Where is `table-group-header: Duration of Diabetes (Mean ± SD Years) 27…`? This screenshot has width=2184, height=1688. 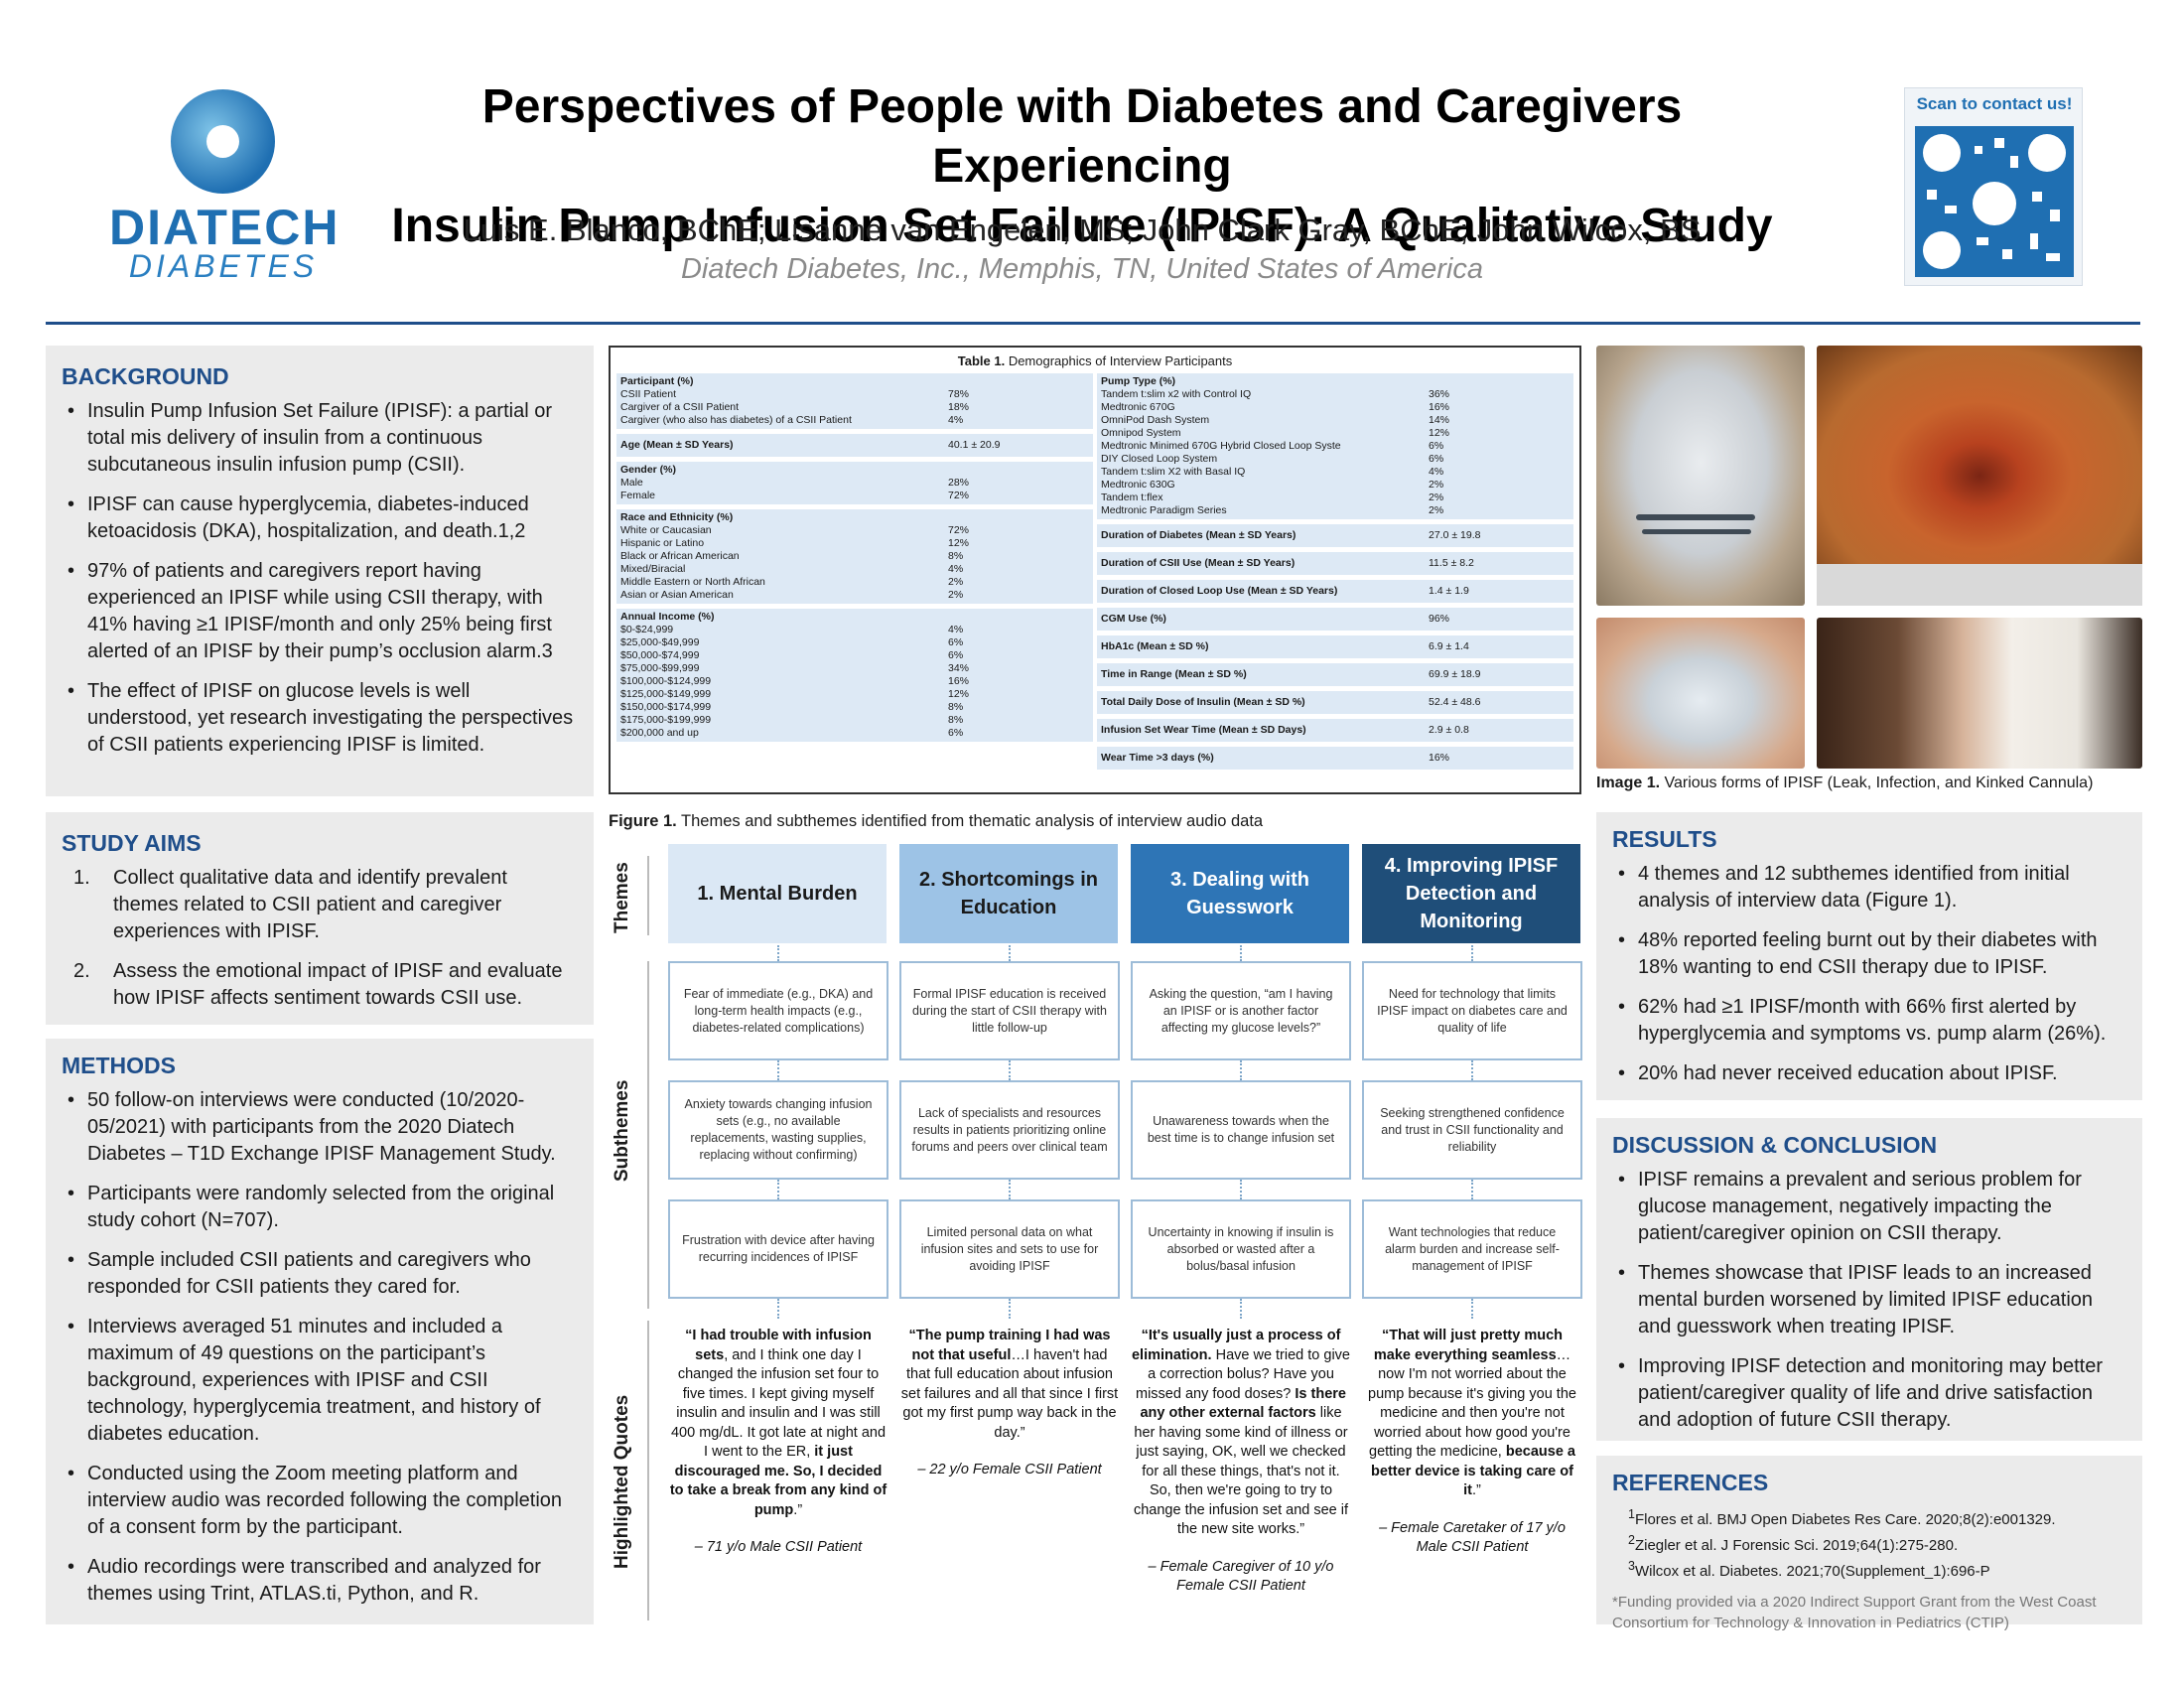
table-group-header: Duration of Diabetes (Mean ± SD Years) 27… is located at coordinates (1335, 535).